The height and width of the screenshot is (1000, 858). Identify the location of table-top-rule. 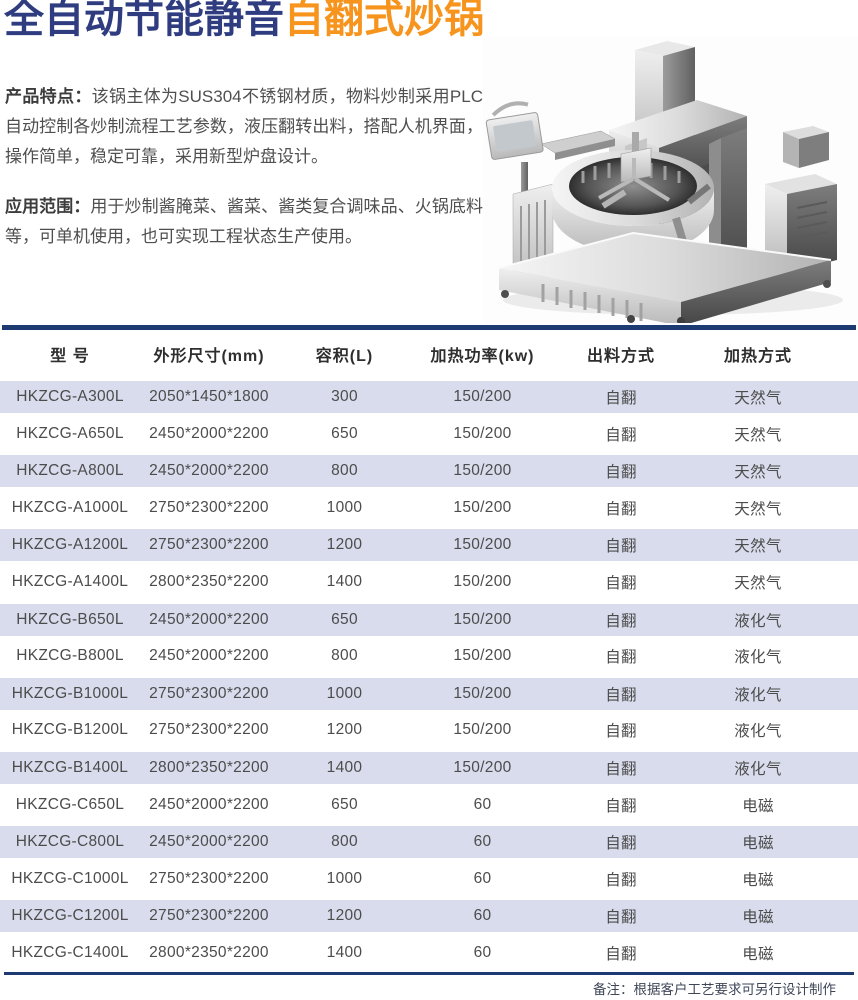
(429, 327).